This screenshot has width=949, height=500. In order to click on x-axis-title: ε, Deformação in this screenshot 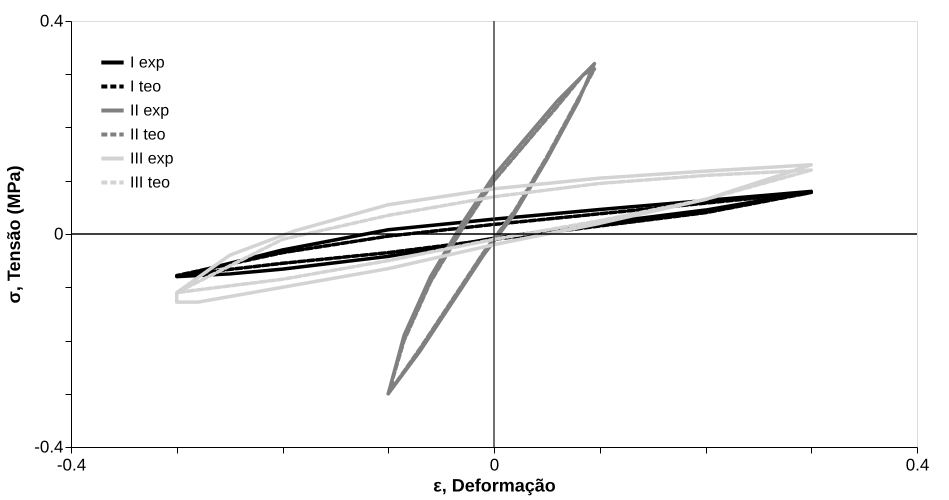, I will do `click(494, 486)`.